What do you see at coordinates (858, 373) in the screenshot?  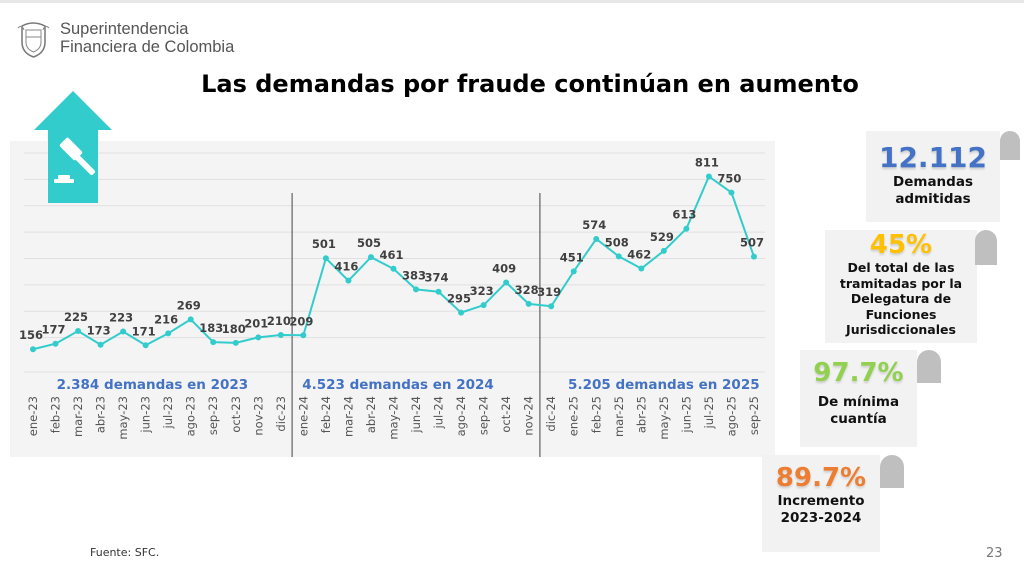 I see `stat-value: 97.7%` at bounding box center [858, 373].